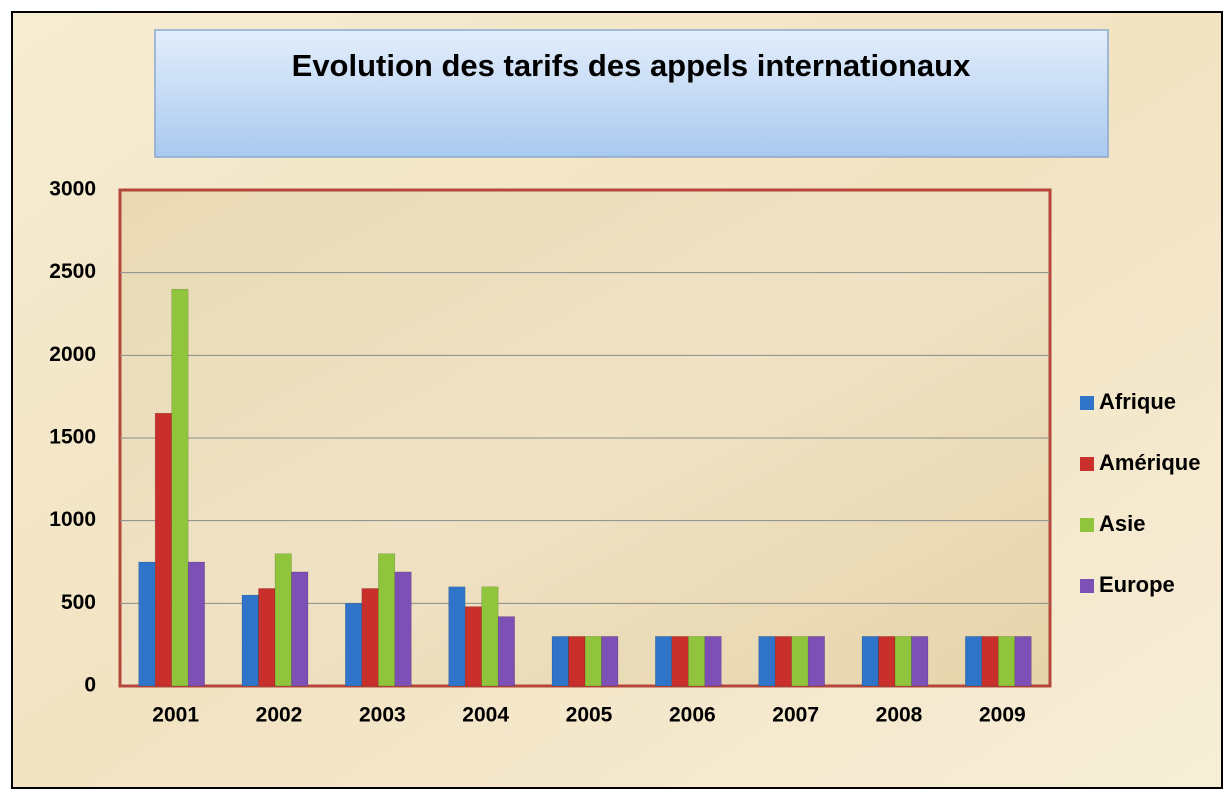 This screenshot has height=796, width=1227. What do you see at coordinates (485, 715) in the screenshot?
I see `x-tick-label: 2004` at bounding box center [485, 715].